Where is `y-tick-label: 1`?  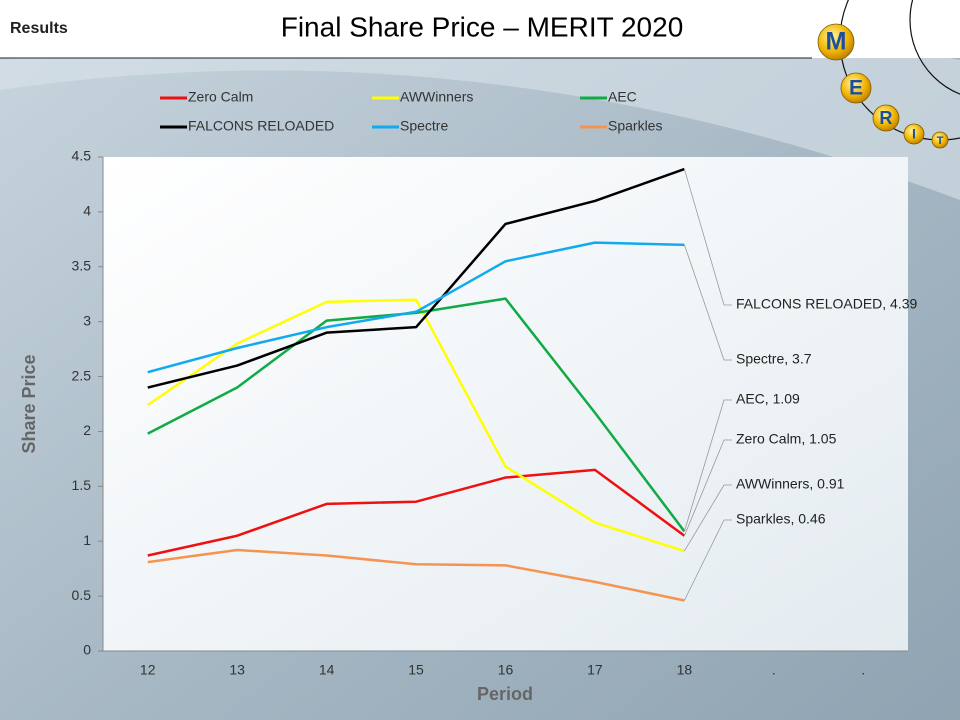 y-tick-label: 1 is located at coordinates (87, 540).